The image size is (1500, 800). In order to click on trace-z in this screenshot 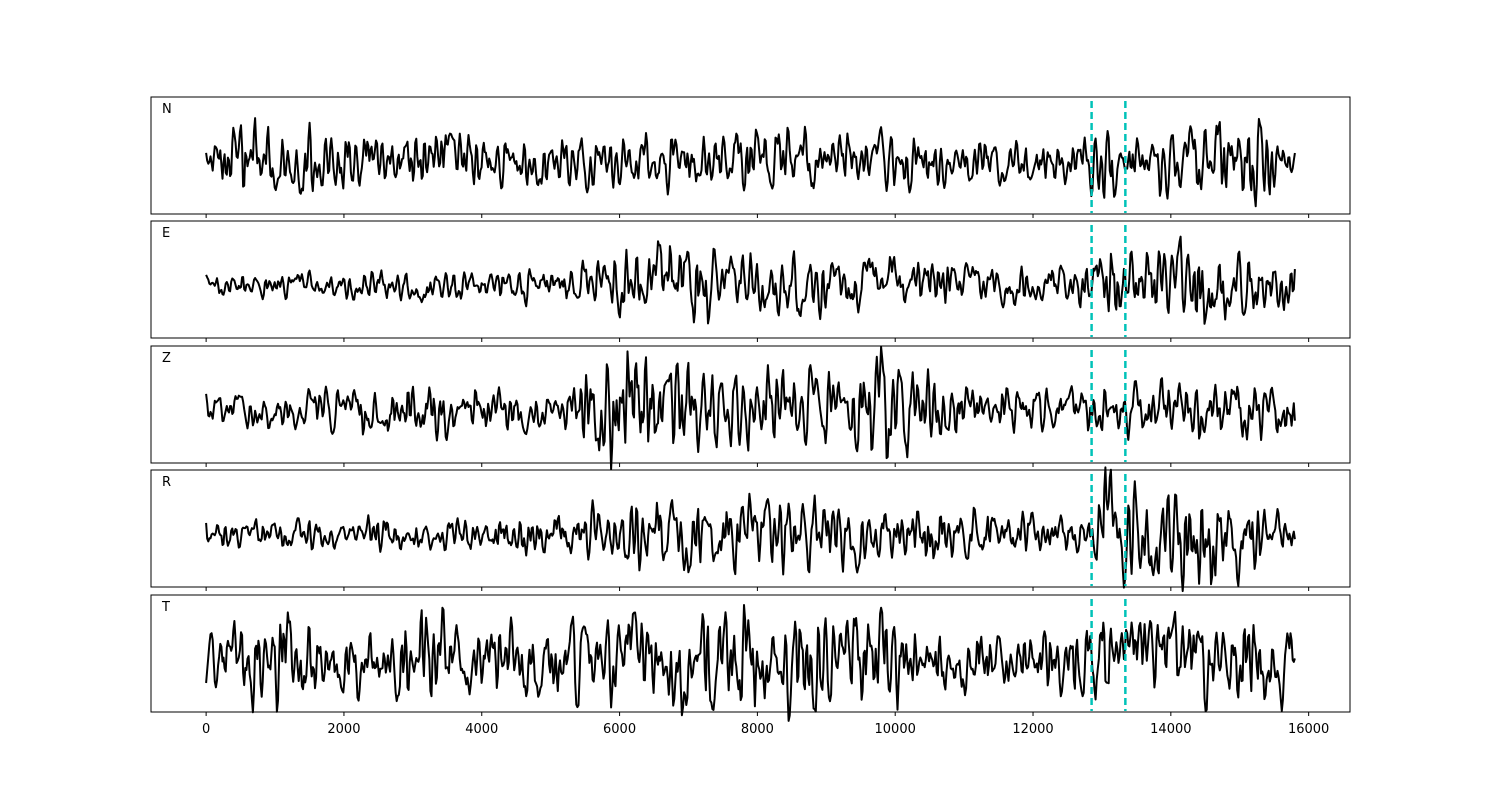, I will do `click(750, 408)`.